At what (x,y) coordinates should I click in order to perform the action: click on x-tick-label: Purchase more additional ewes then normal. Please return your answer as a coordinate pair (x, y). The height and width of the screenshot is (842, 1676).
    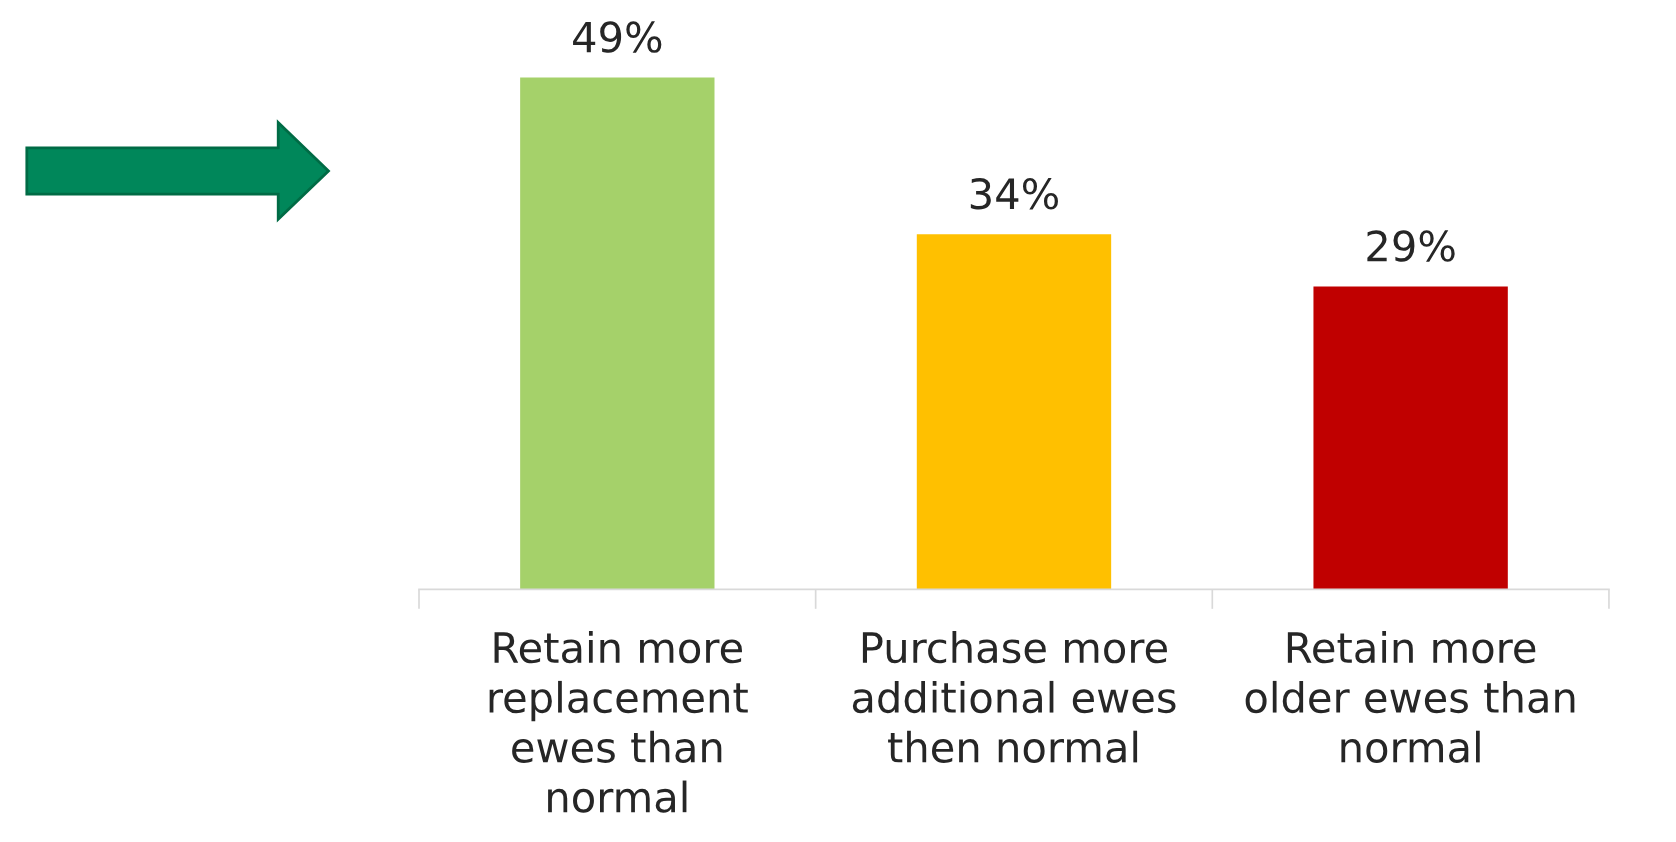
    Looking at the image, I should click on (1014, 697).